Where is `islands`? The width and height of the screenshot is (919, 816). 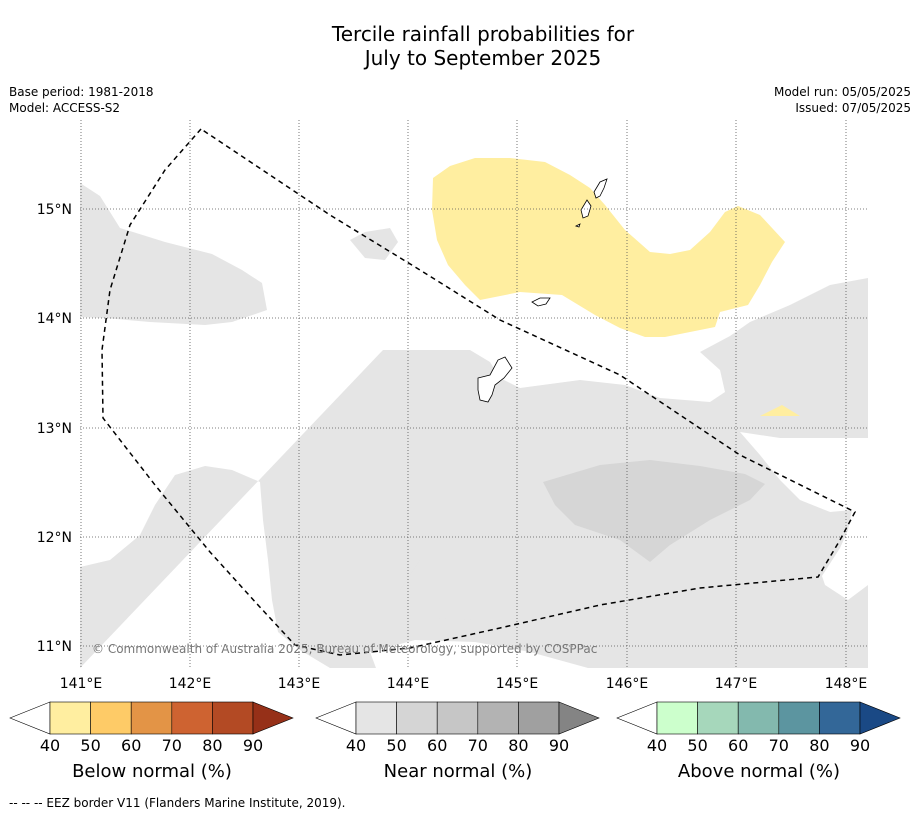
islands is located at coordinates (542, 290).